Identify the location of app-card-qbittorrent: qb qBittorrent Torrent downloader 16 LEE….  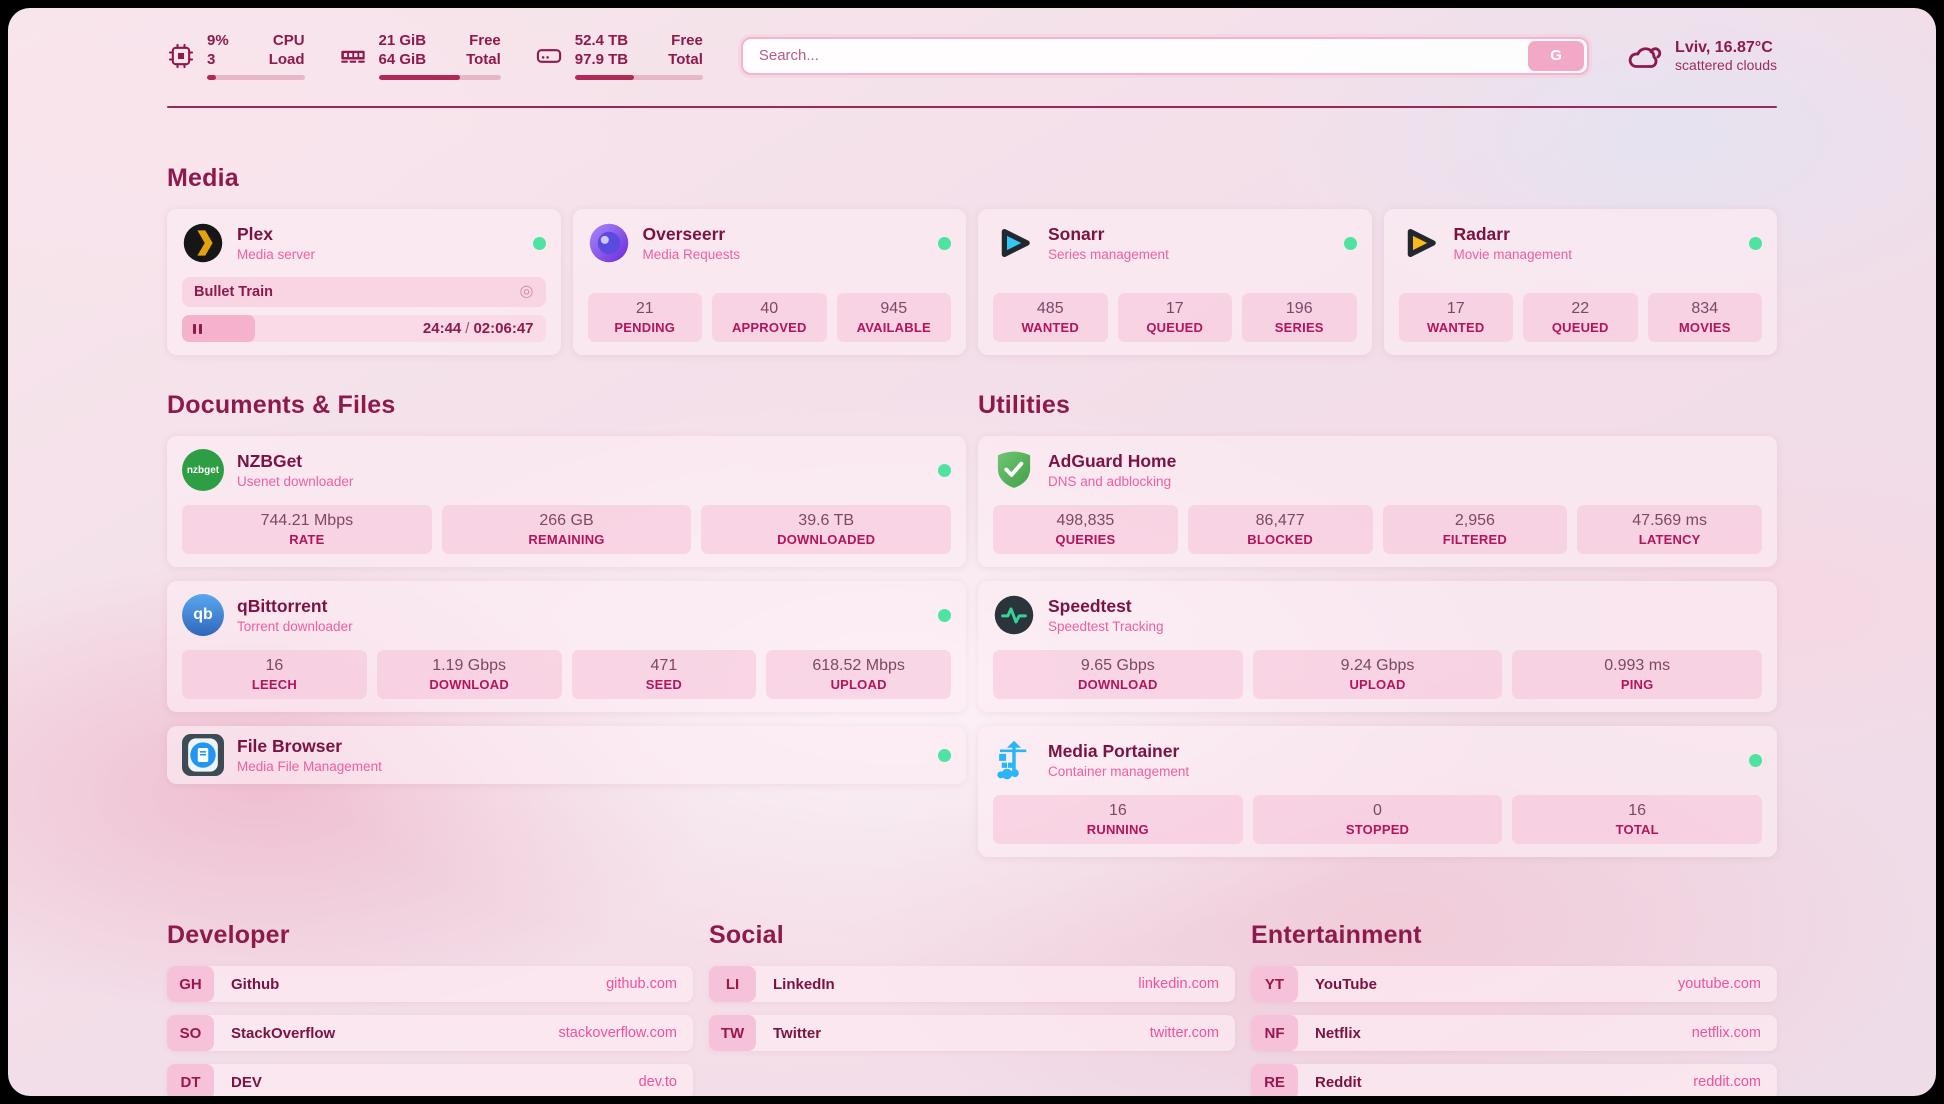
(566, 646).